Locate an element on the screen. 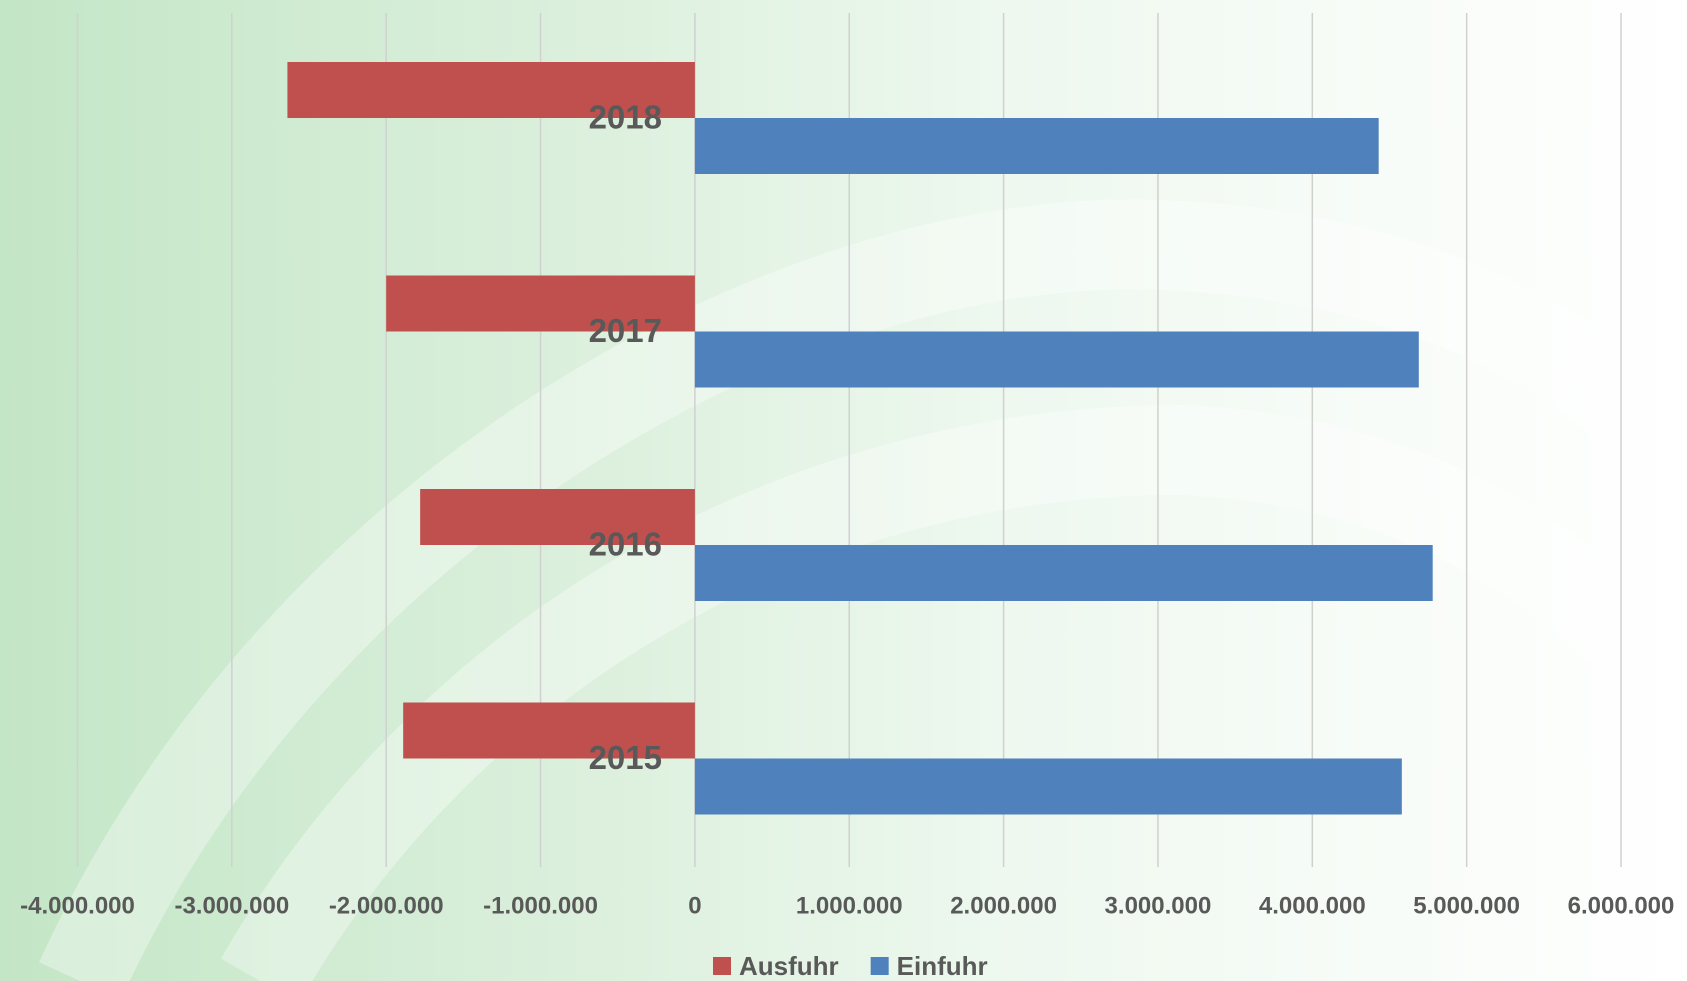  category-label: 2016 is located at coordinates (625, 544).